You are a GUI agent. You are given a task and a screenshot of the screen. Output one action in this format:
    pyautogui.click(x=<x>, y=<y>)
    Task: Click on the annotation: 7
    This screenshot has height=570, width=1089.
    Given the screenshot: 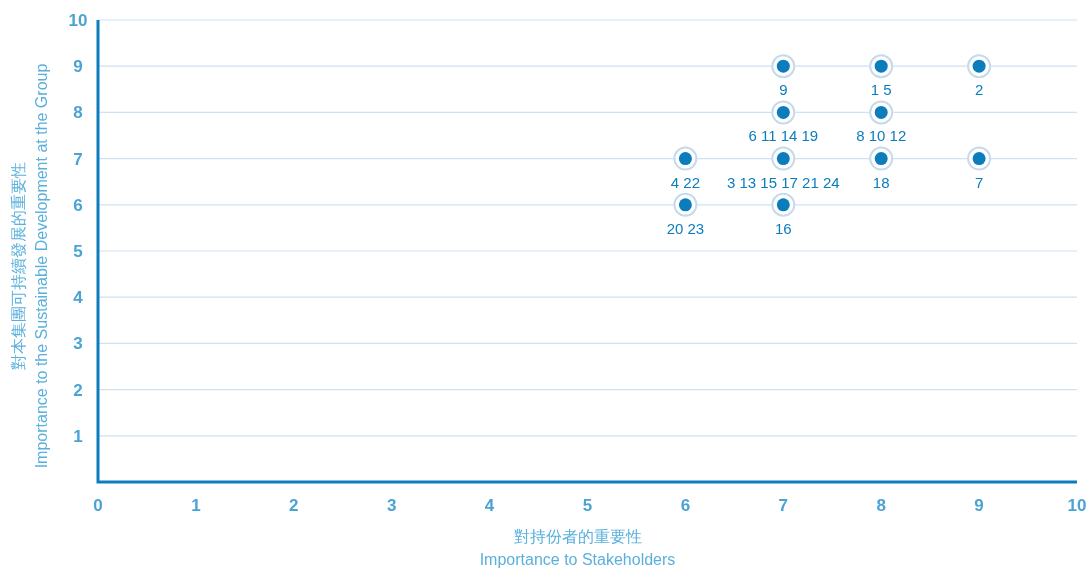 What is the action you would take?
    pyautogui.click(x=979, y=182)
    